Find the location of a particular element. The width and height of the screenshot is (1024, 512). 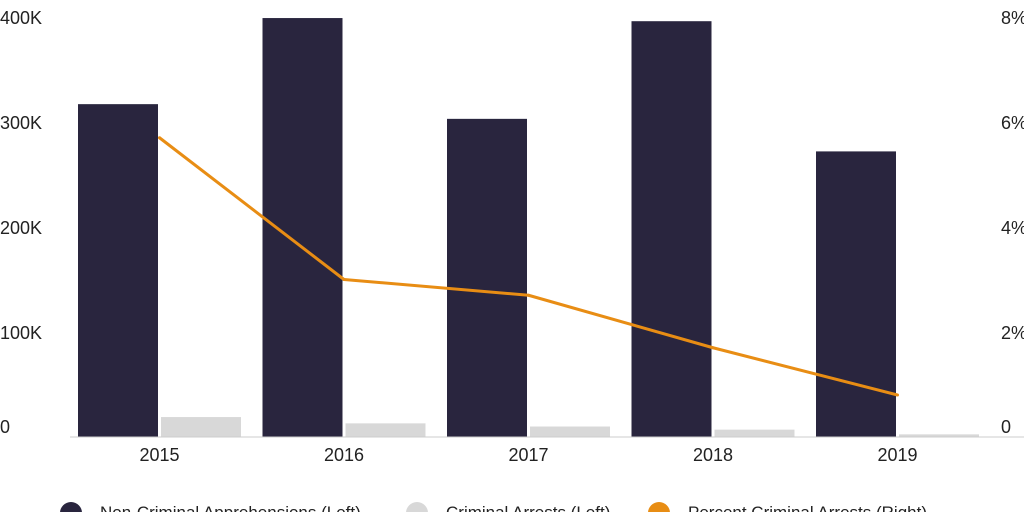

right-tick-label: 4% is located at coordinates (1012, 228).